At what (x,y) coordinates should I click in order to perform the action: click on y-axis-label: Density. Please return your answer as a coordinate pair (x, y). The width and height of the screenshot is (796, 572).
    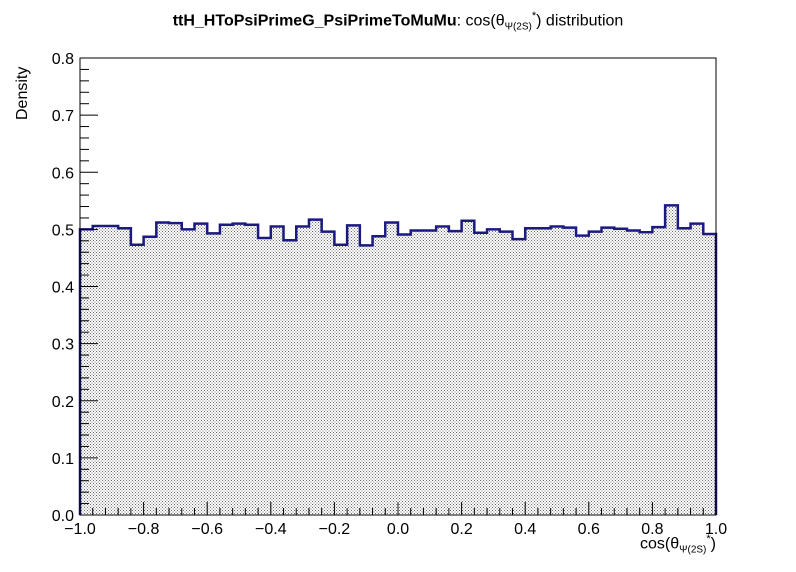
    Looking at the image, I should click on (22, 93).